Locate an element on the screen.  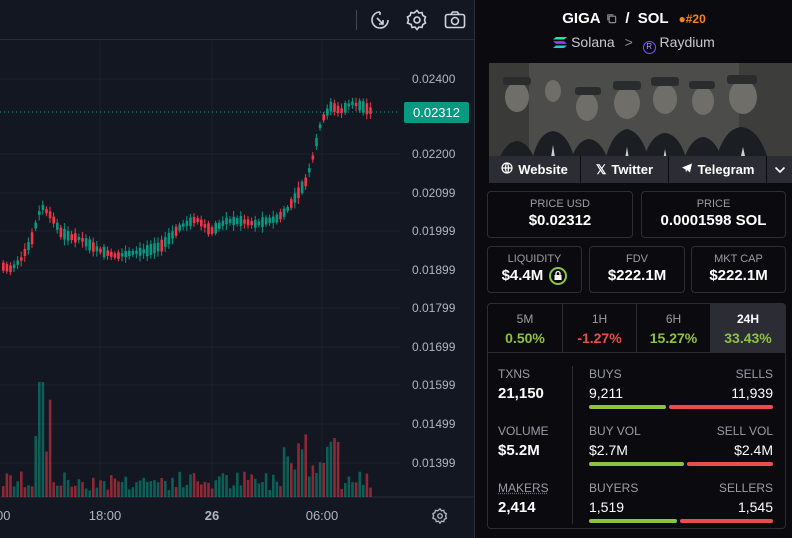
sellers-label: SELLERS is located at coordinates (746, 488).